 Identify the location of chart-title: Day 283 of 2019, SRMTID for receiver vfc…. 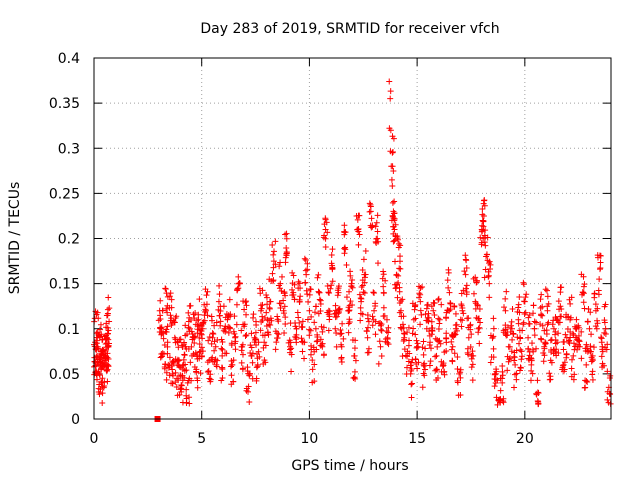
(349, 29).